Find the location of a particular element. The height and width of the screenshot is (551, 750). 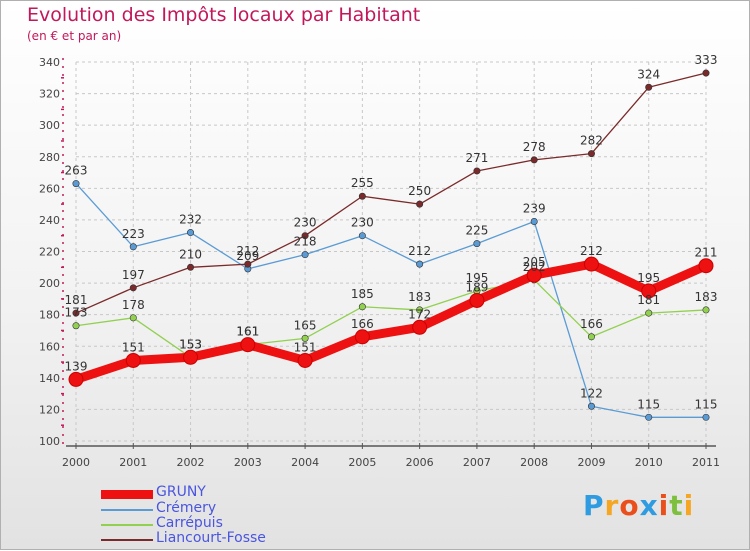

y-tick-label: 100 is located at coordinates (49, 441).